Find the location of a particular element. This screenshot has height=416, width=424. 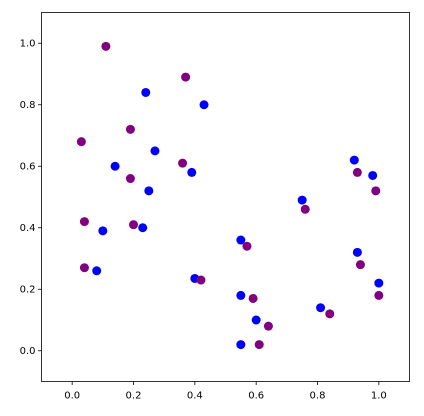

y-tick-label: 0.6 is located at coordinates (28, 166).